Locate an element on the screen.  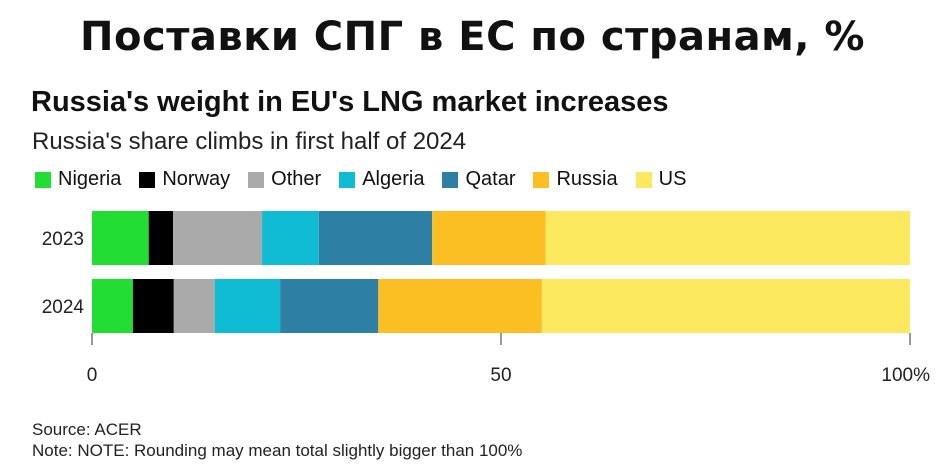
category-label-2024: 2024 is located at coordinates (63, 307).